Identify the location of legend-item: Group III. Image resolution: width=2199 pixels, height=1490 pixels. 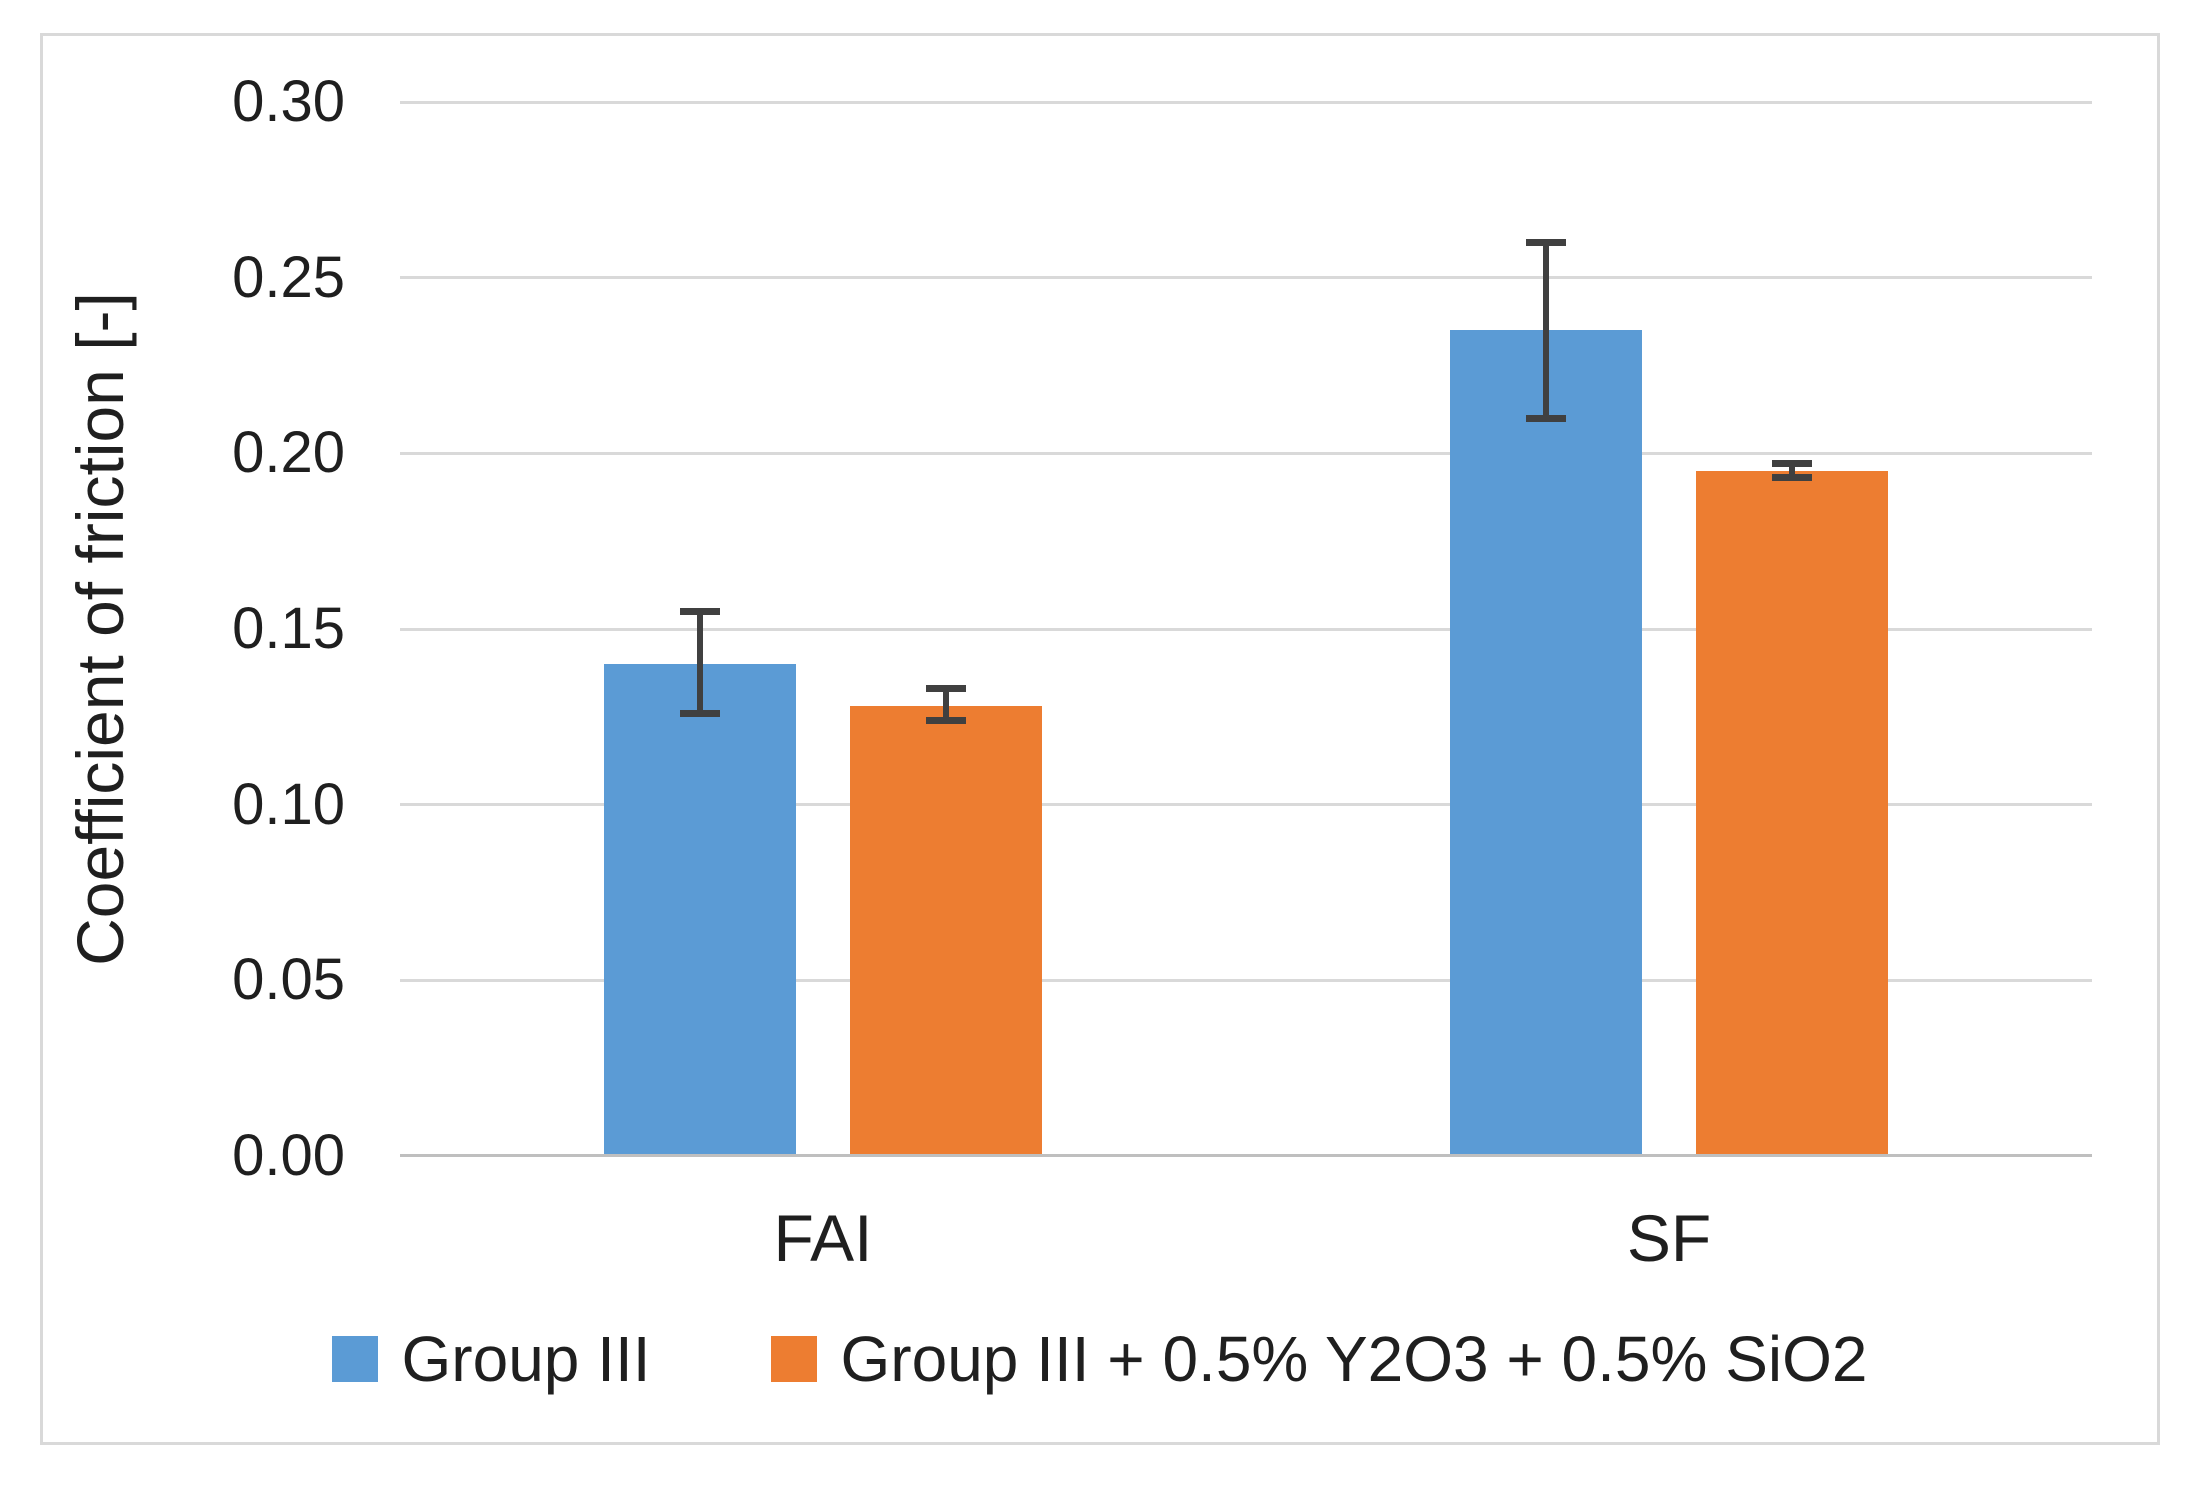
(491, 1359).